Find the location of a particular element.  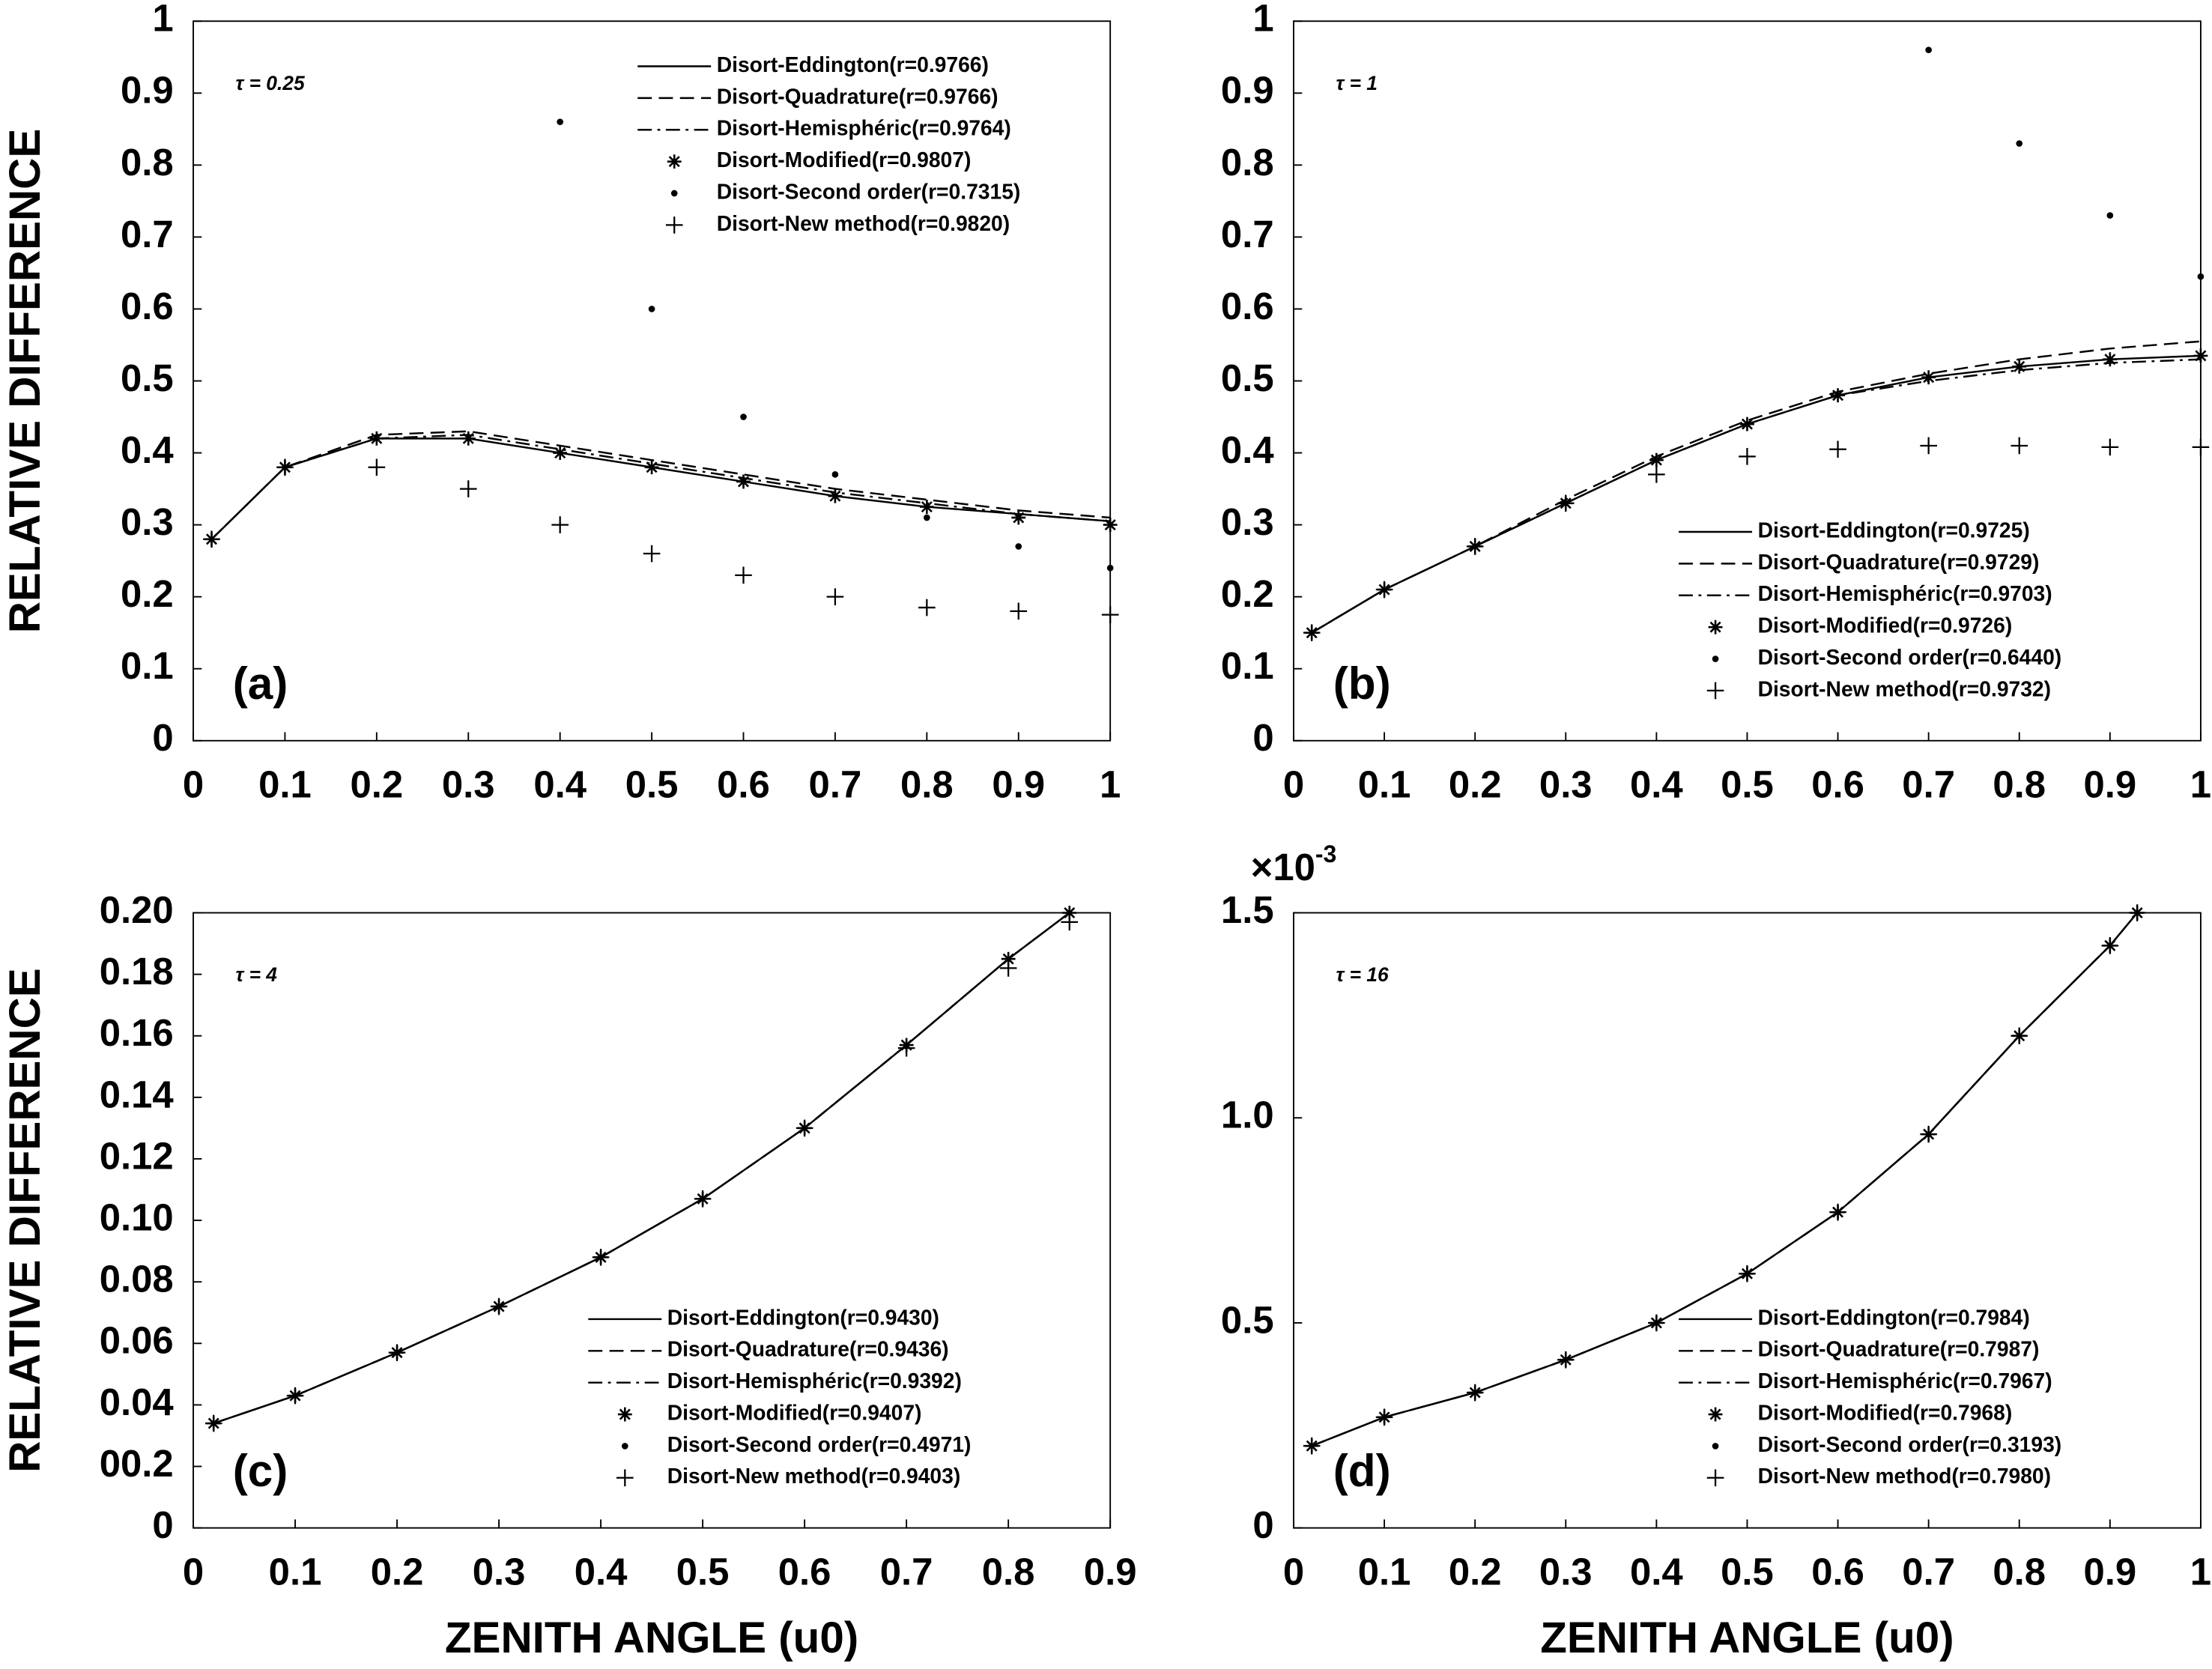

y-tick-label: 0.20 is located at coordinates (137, 909).